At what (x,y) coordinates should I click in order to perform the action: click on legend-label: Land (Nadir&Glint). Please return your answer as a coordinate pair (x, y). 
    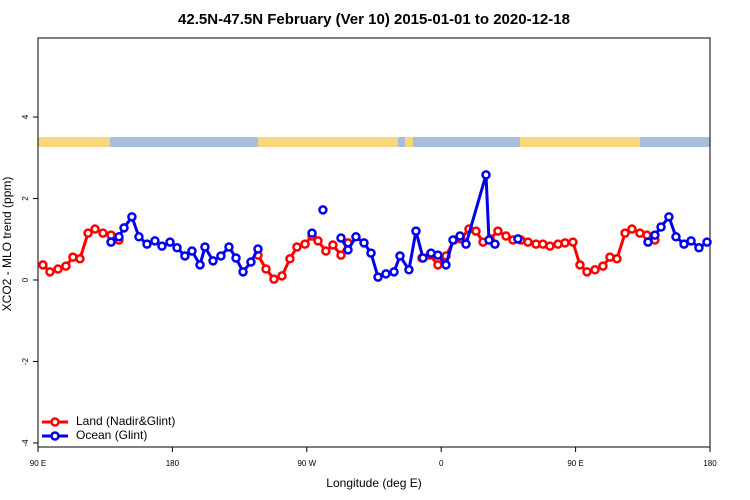
    Looking at the image, I should click on (125, 421).